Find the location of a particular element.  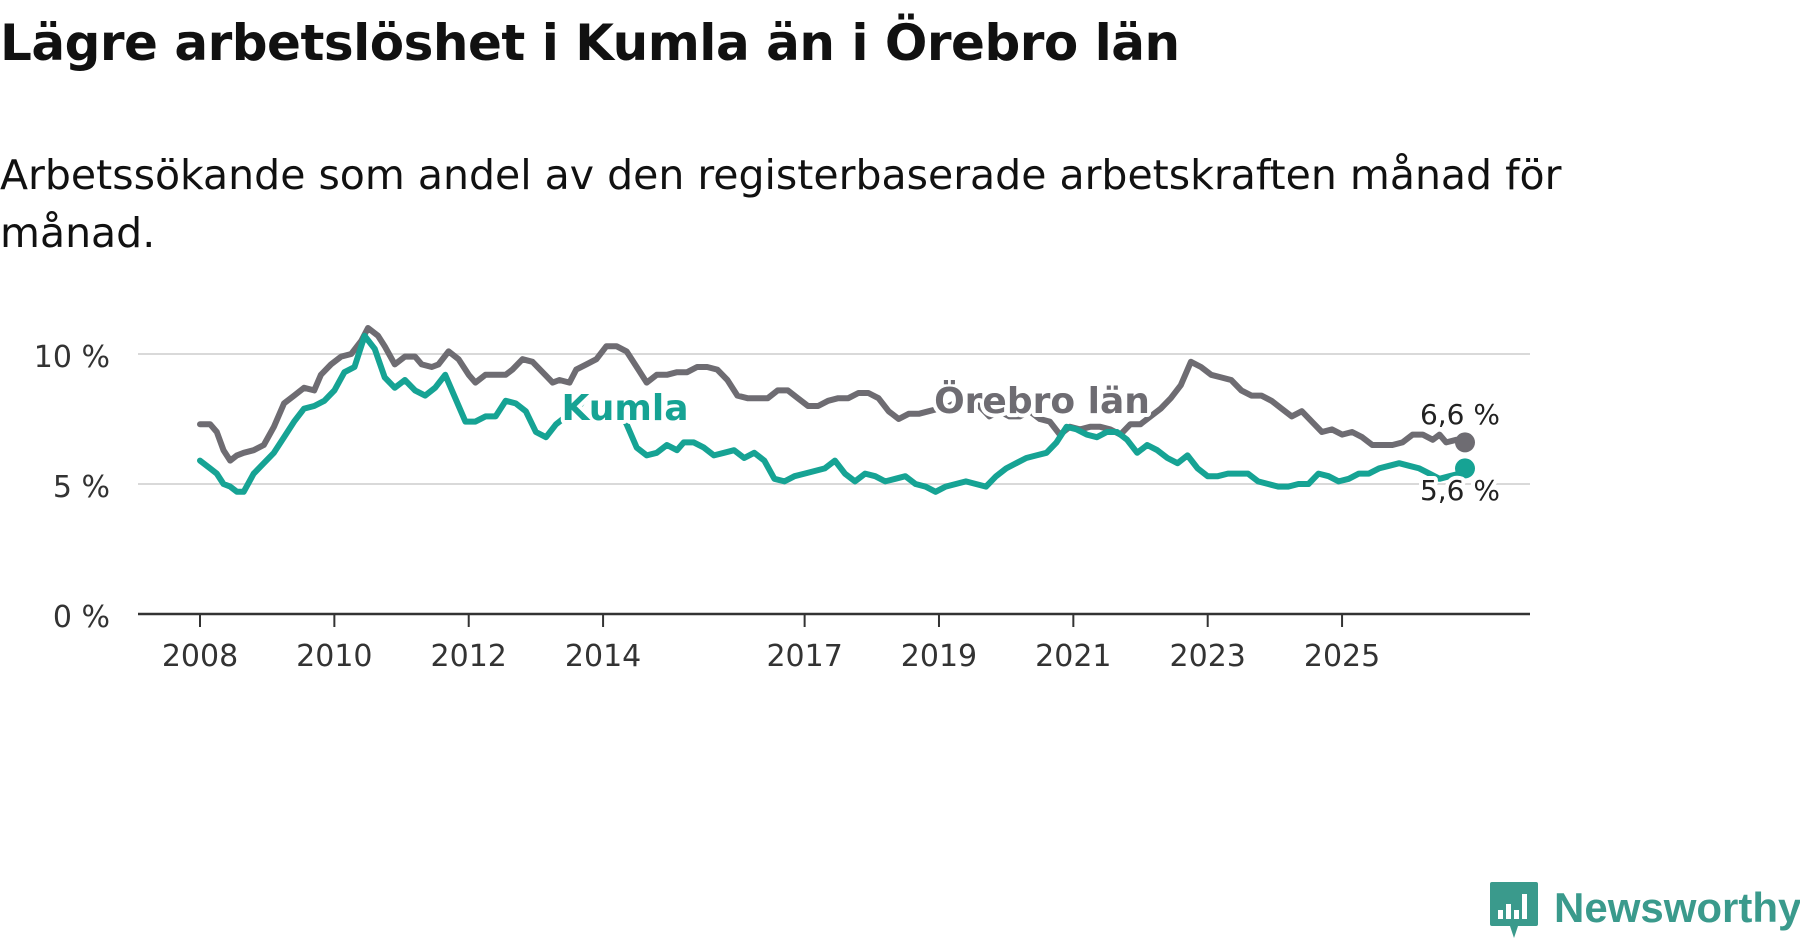

y-tick-label: 10 % is located at coordinates (72, 357).